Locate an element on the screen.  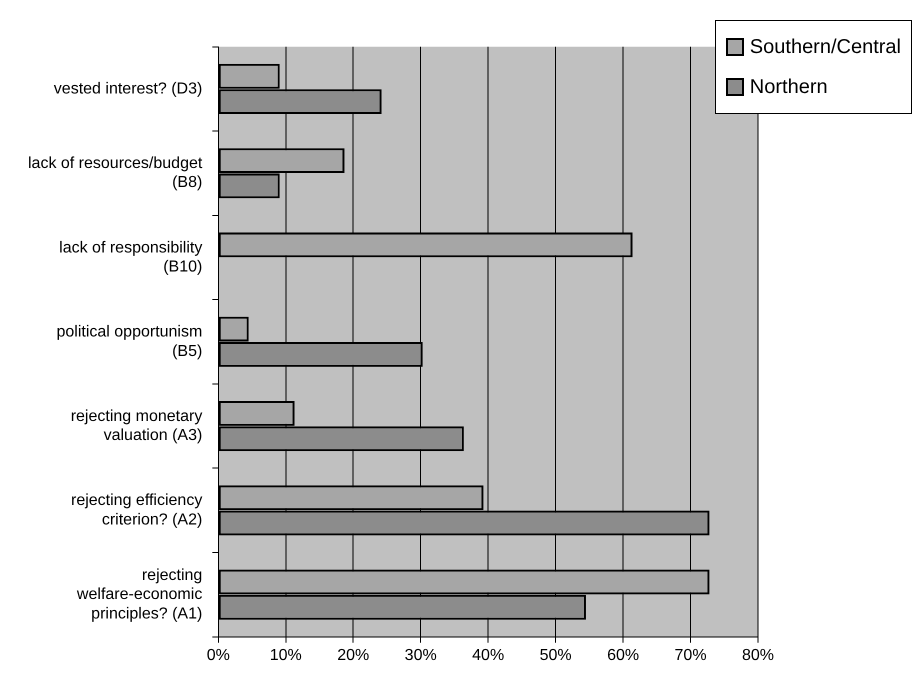
x-tick-label: 60% is located at coordinates (623, 655).